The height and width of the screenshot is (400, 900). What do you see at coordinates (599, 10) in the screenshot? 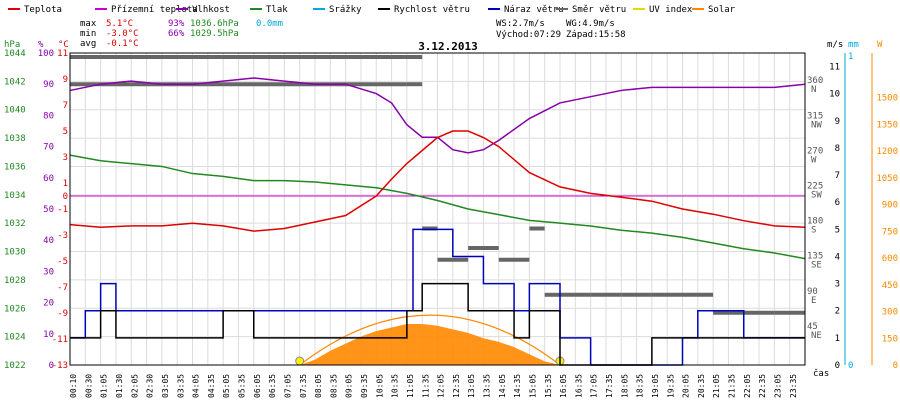
I see `legend-label: Směr větru` at bounding box center [599, 10].